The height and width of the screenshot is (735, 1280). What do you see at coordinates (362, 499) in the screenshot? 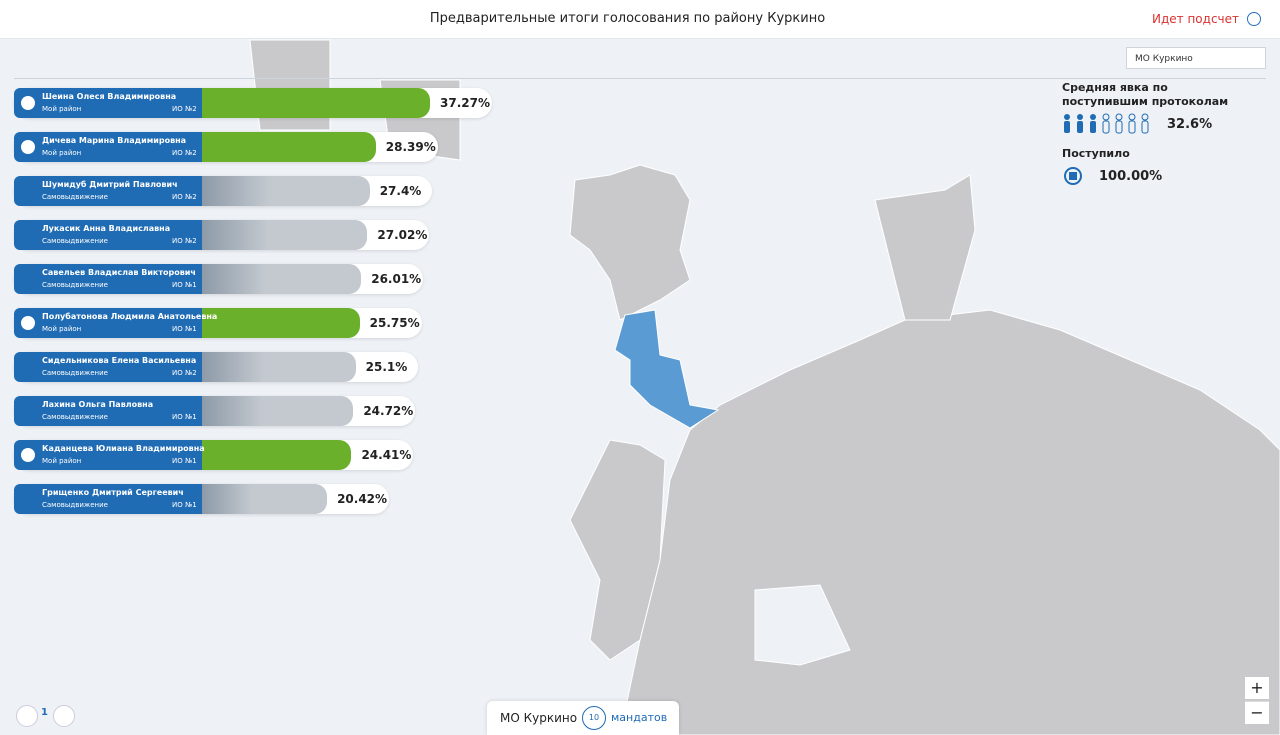
I see `candidate-percent: 20.42%` at bounding box center [362, 499].